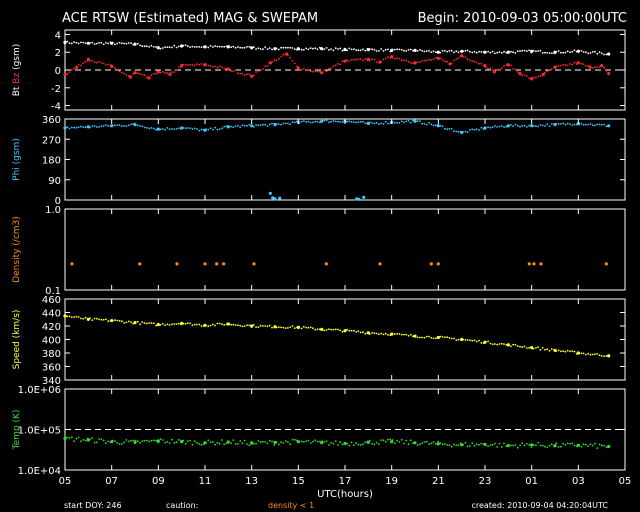  Describe the element at coordinates (531, 481) in the screenshot. I see `x-tick-label: 01` at that location.